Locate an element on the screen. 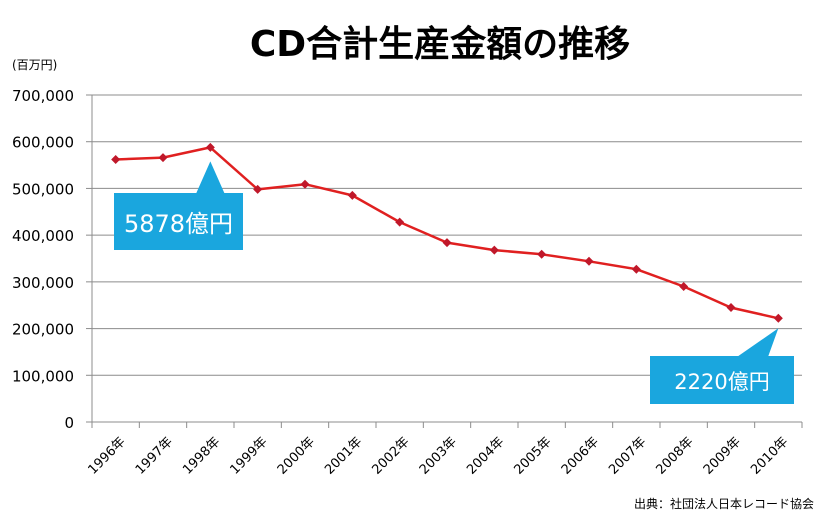 This screenshot has width=826, height=531. y-unit-label: (百万円) is located at coordinates (34, 65).